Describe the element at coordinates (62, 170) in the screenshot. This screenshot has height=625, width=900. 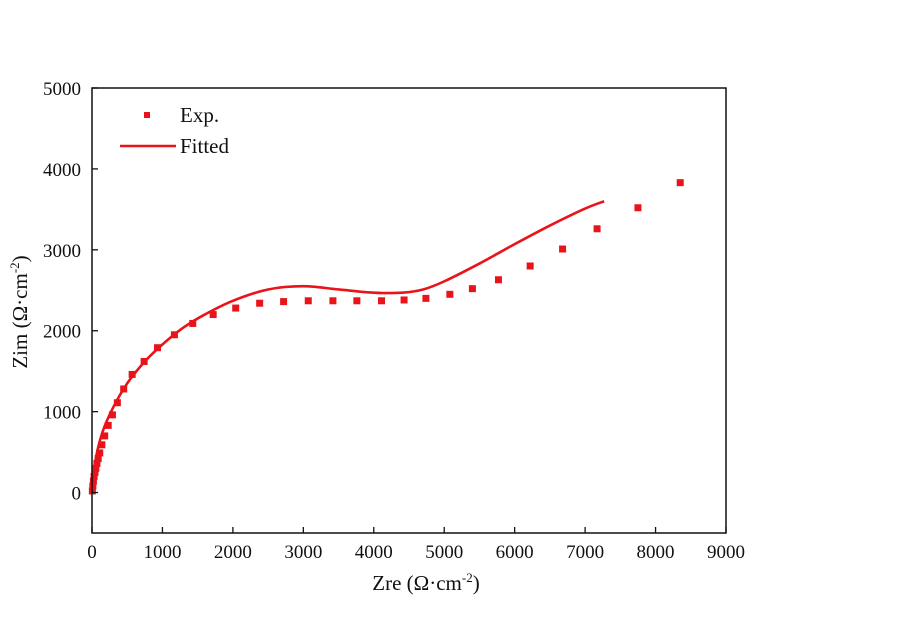
I see `y-tick-label: 4000` at that location.